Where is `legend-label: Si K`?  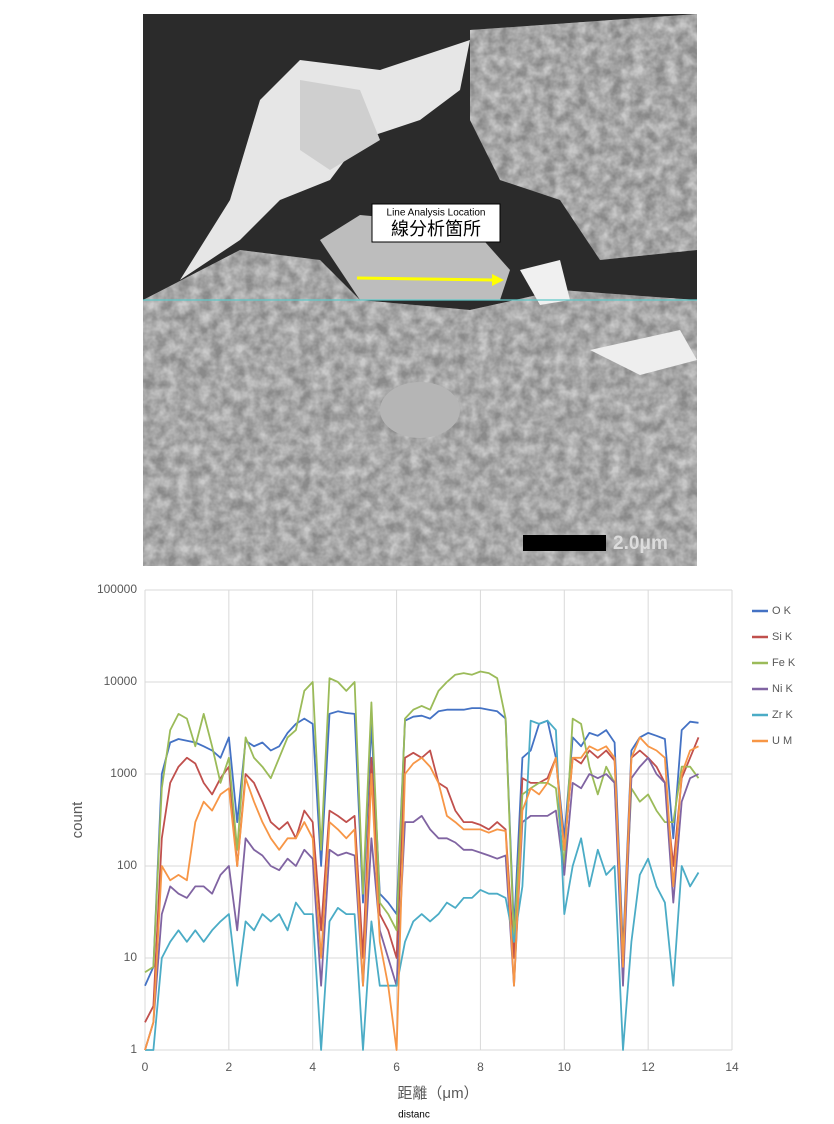 legend-label: Si K is located at coordinates (782, 637).